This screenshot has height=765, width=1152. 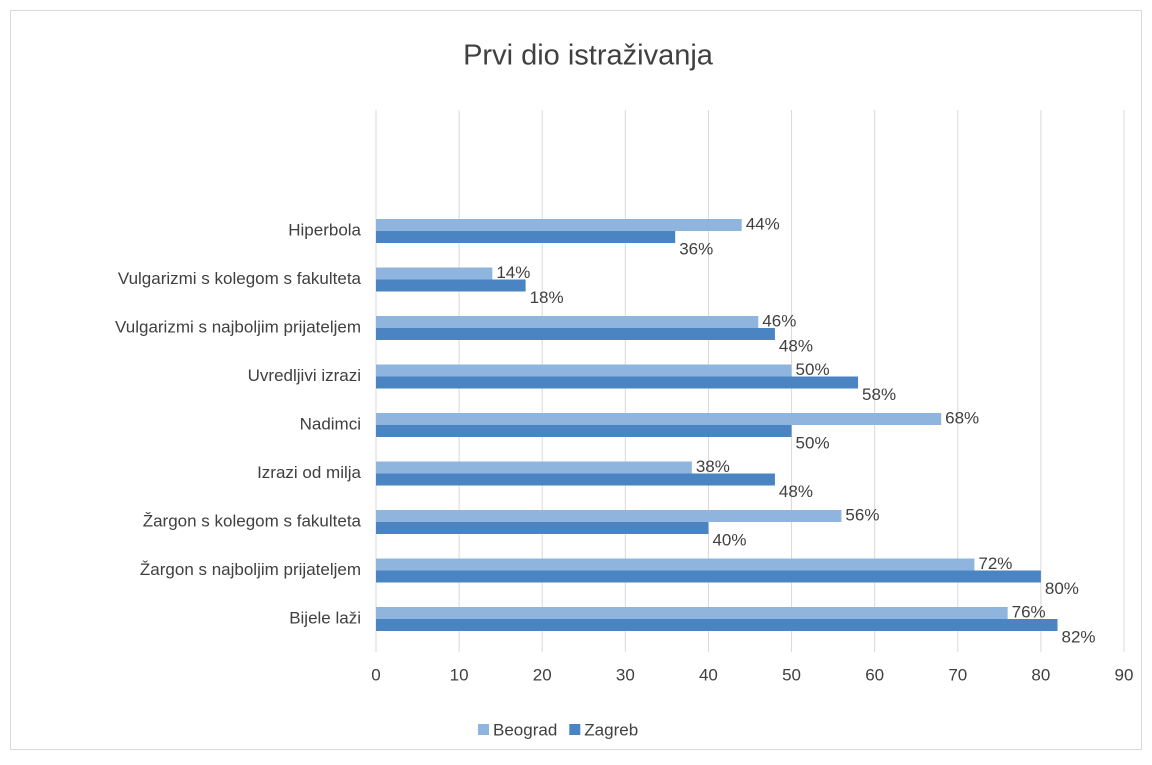 I want to click on y-tick-label: Vulgarizmi s najboljim prijateljem, so click(x=238, y=326).